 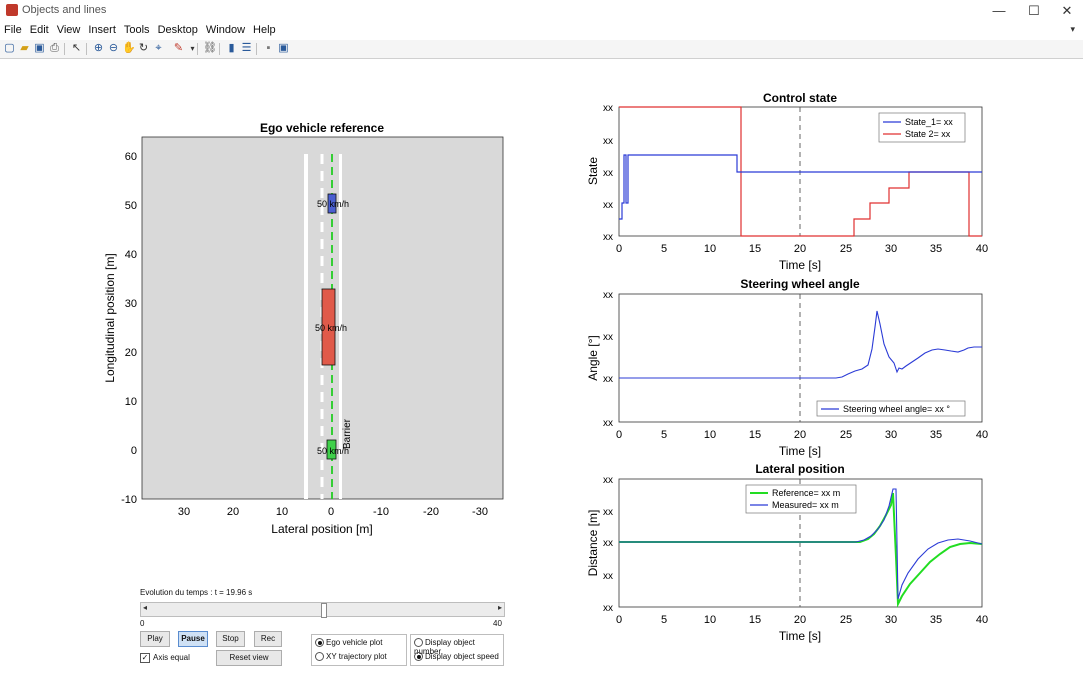 What do you see at coordinates (231, 48) in the screenshot?
I see `insert-colorbar-icon: ▮` at bounding box center [231, 48].